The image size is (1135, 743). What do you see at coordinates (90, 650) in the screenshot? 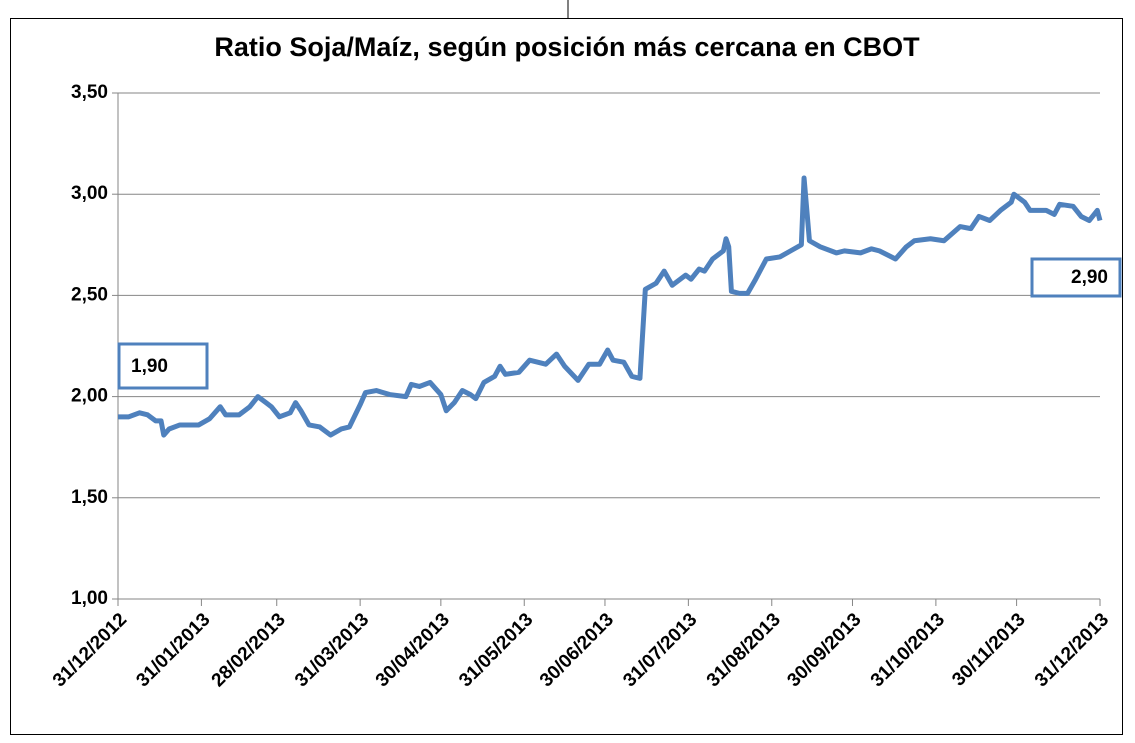
I see `x-tick-label: 31/12/2012` at bounding box center [90, 650].